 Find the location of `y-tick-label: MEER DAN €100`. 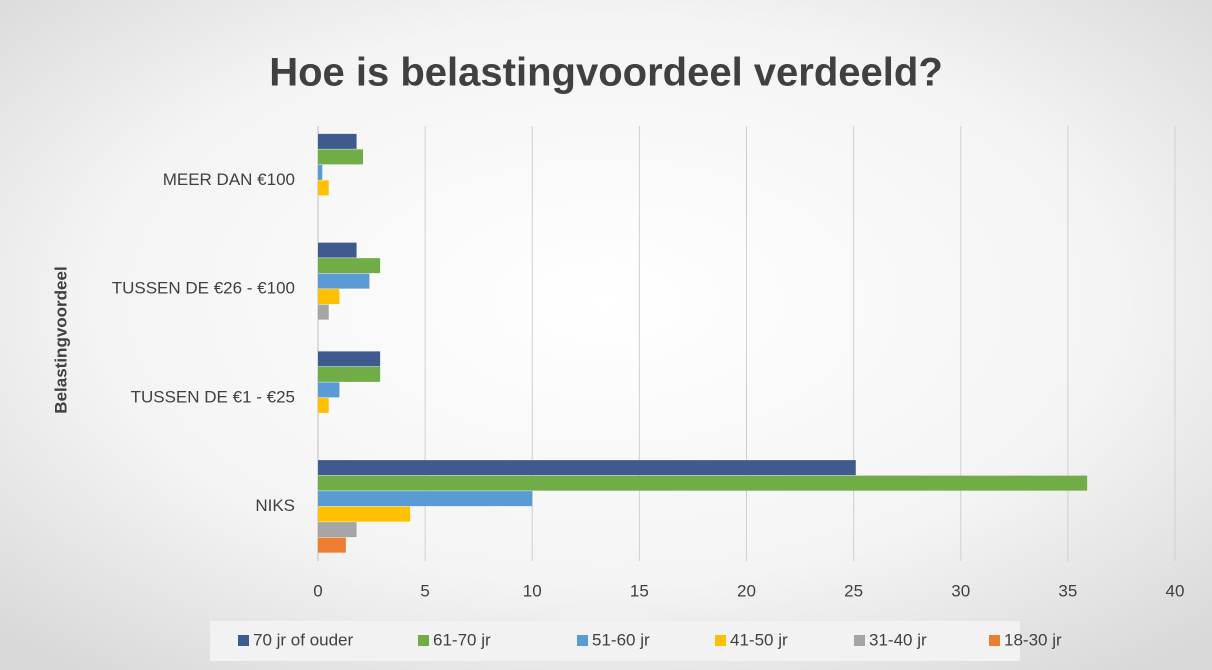

y-tick-label: MEER DAN €100 is located at coordinates (229, 179).